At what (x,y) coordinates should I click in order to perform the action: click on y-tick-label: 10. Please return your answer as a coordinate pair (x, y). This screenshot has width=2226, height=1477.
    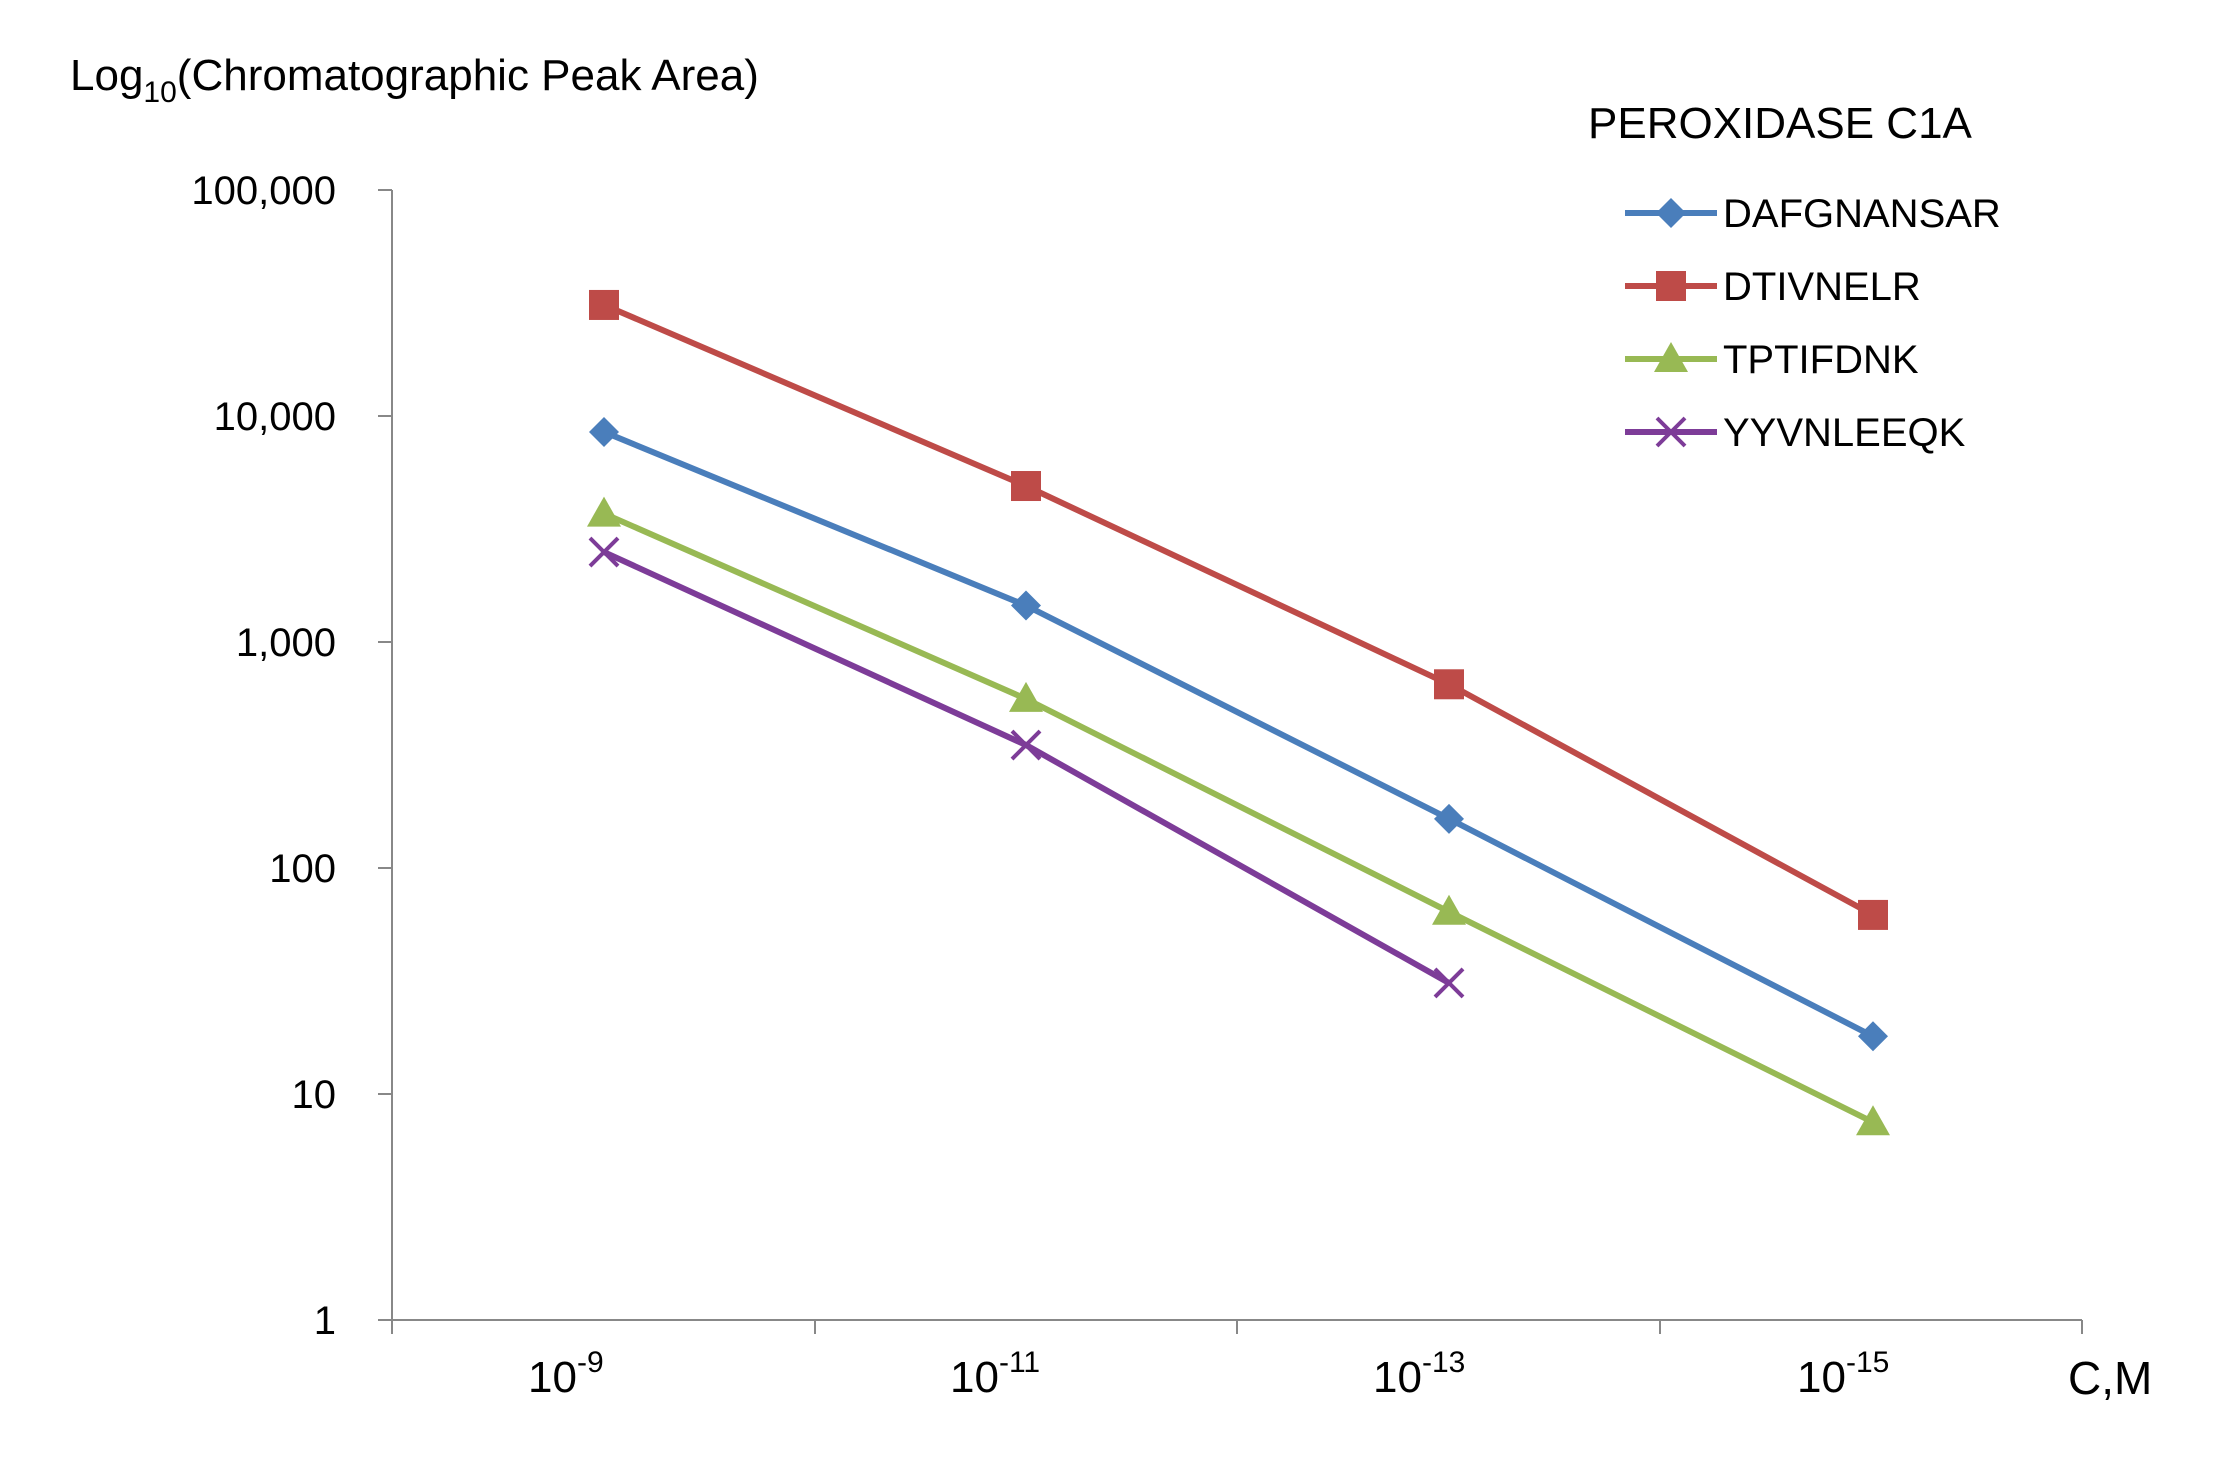
    Looking at the image, I should click on (314, 1095).